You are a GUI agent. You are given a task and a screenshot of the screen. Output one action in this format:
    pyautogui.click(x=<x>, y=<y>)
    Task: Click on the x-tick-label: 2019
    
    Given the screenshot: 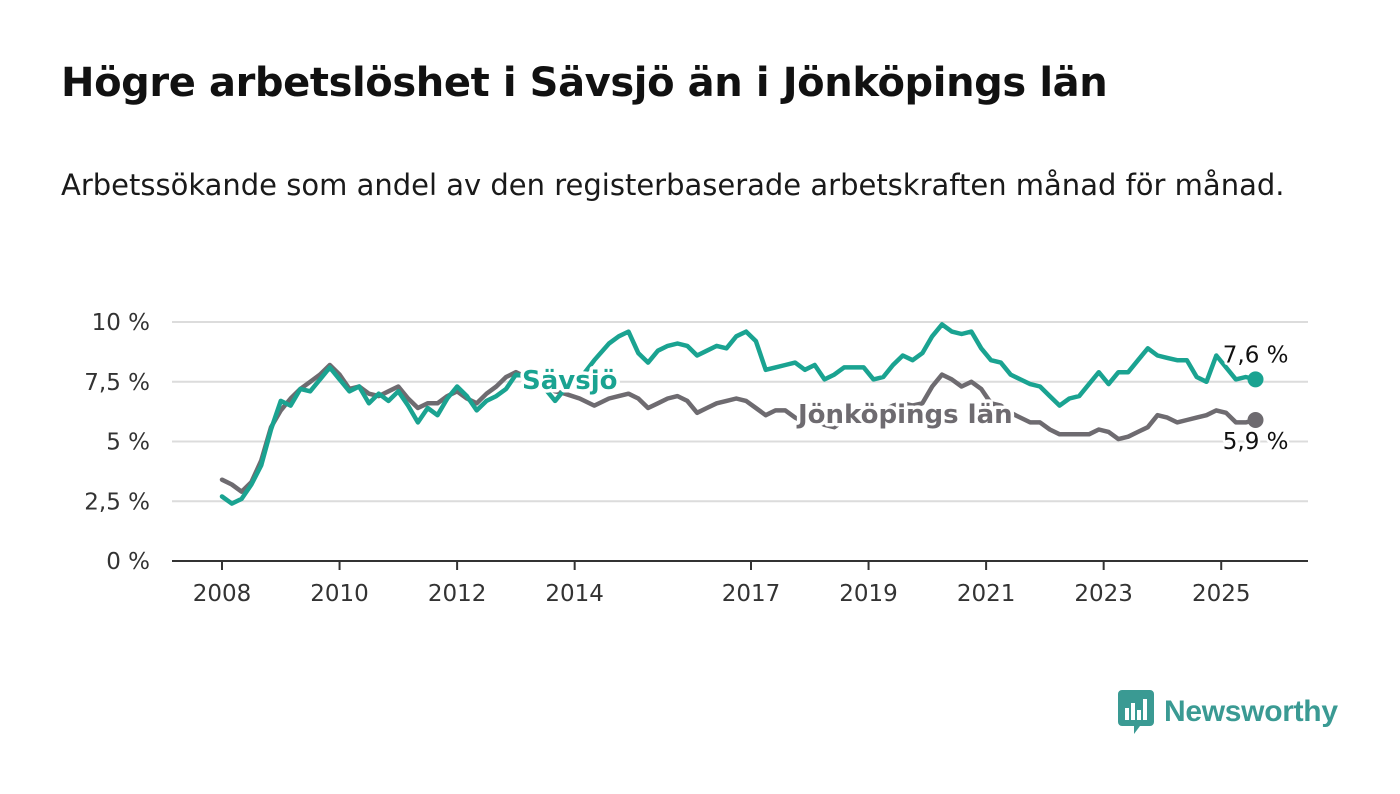 What is the action you would take?
    pyautogui.click(x=868, y=594)
    